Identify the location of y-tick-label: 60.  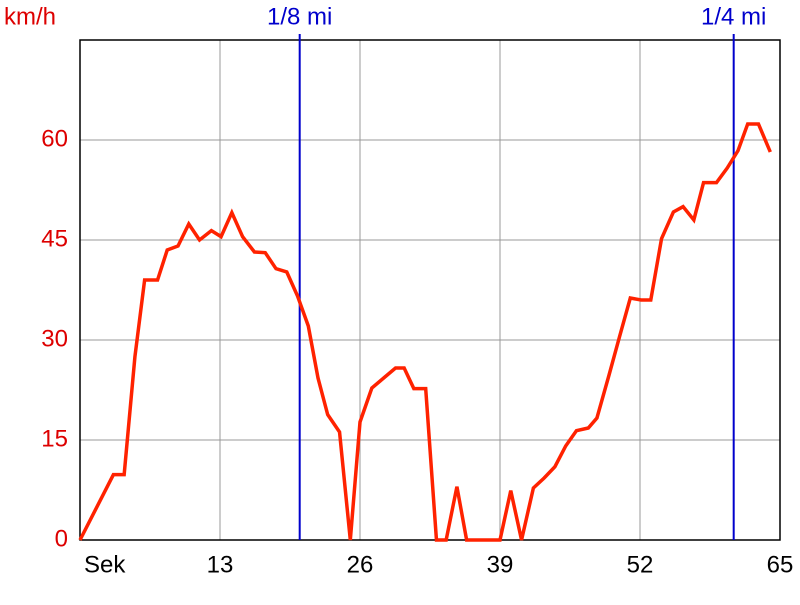
(54, 138).